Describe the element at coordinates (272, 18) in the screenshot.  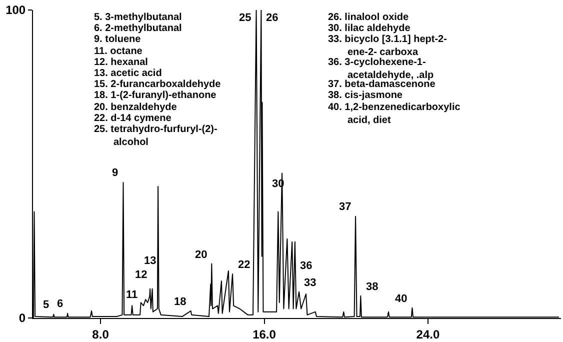
I see `annotation: 26` at that location.